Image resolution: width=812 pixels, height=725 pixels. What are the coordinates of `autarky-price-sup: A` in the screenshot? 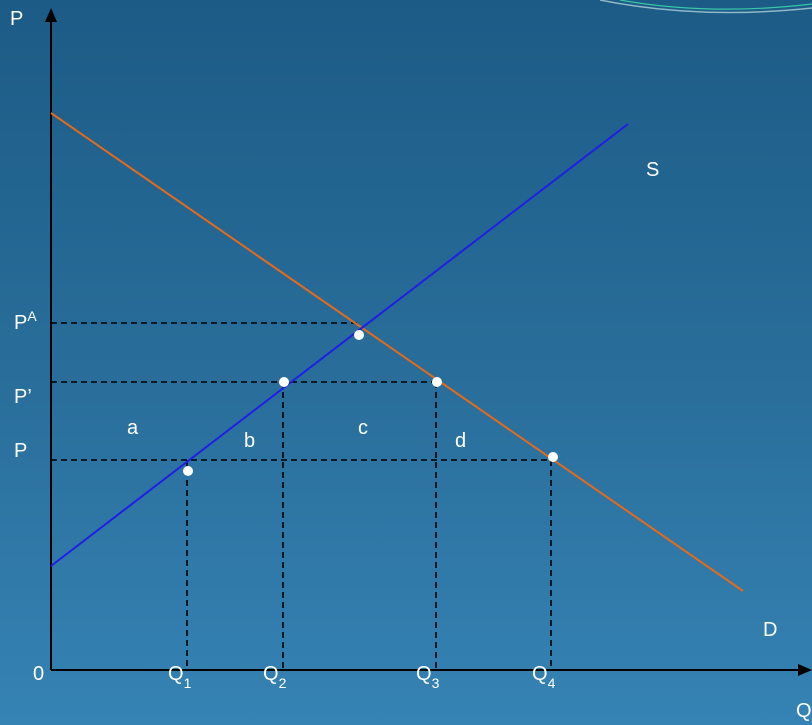 It's located at (32, 316).